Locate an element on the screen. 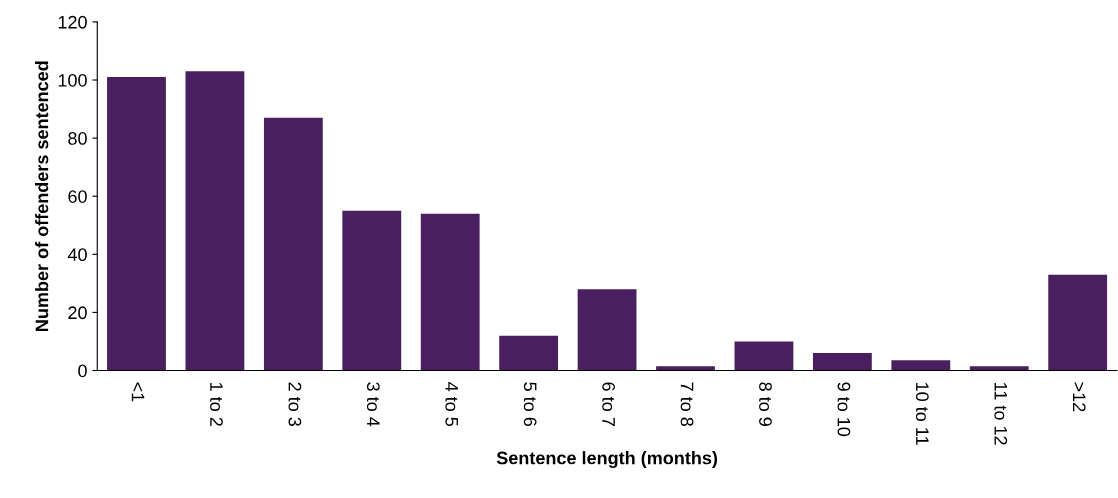 The image size is (1118, 498). x-tick-label: 3 to 4 is located at coordinates (373, 404).